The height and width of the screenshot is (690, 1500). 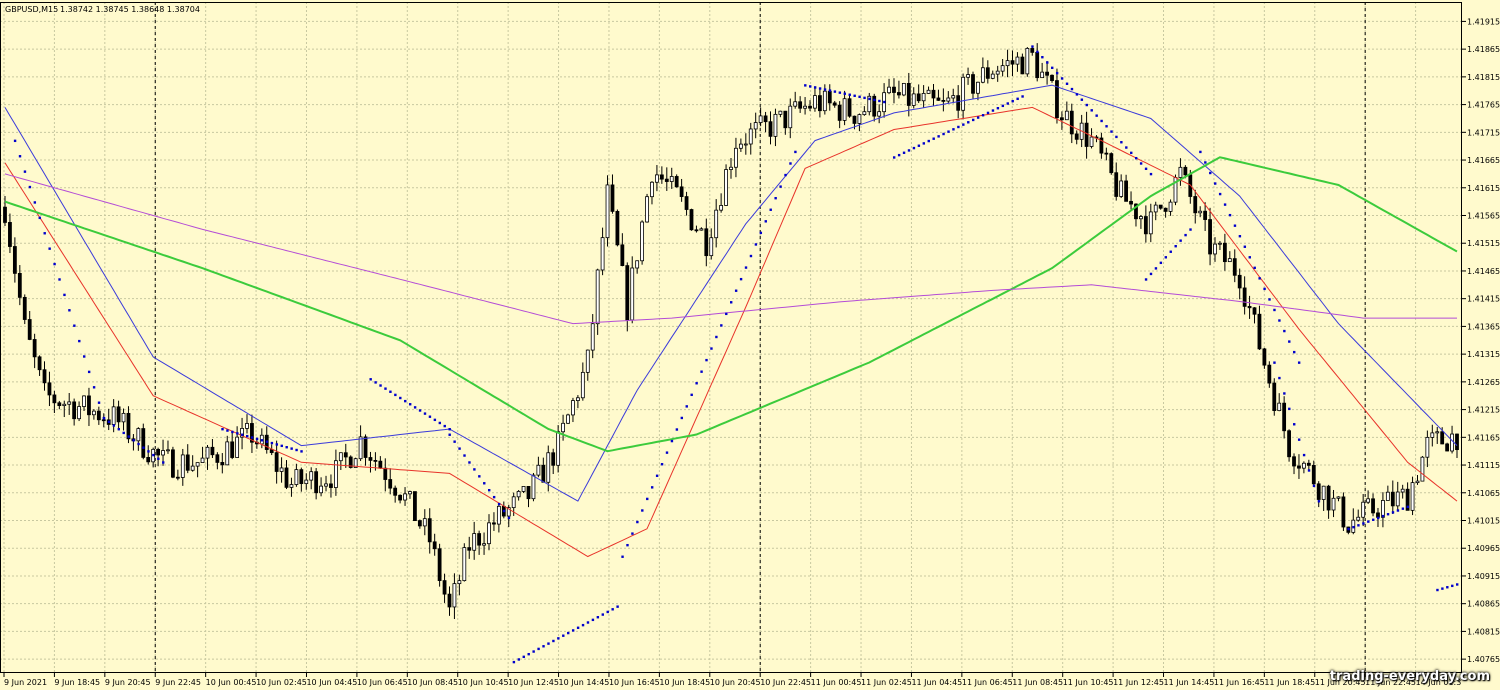 I want to click on x-tick-label: 11 Jun 16:45, so click(x=1239, y=682).